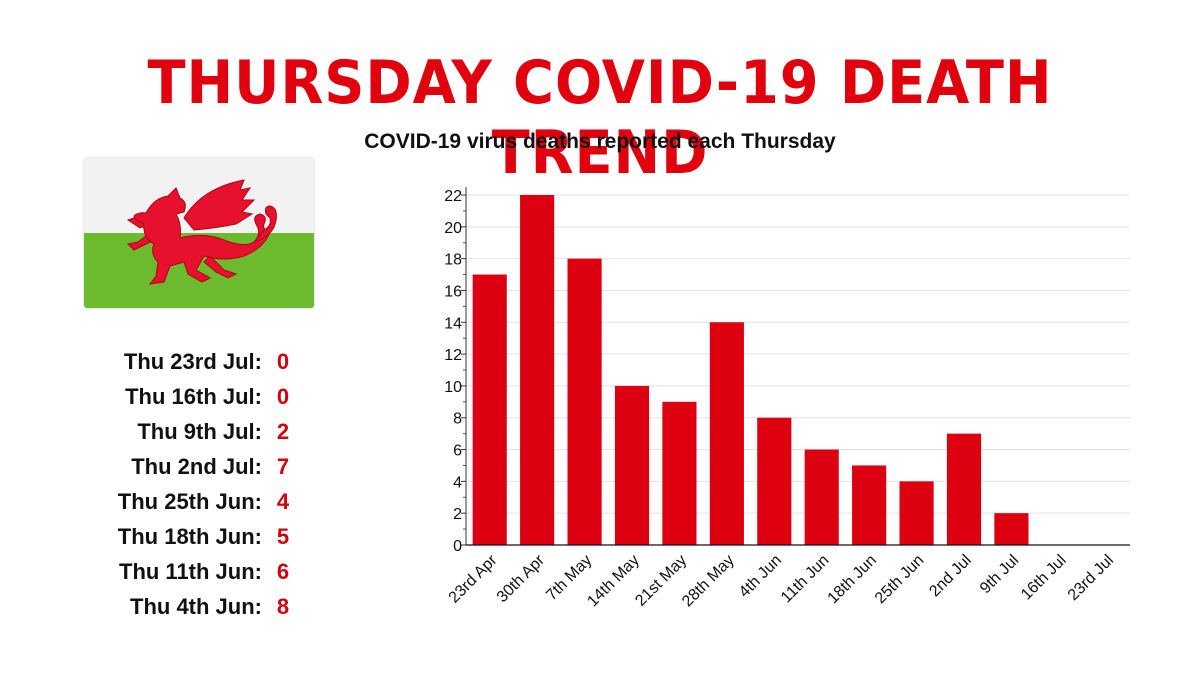 This screenshot has width=1200, height=675. I want to click on y-tick-label: 6, so click(457, 451).